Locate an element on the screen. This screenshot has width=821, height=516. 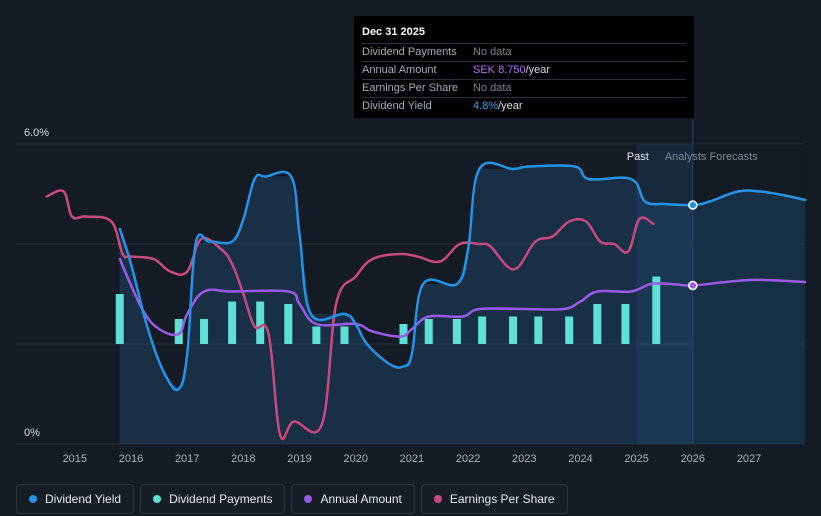
legend-item-annual-amount: Annual Amount is located at coordinates (353, 499).